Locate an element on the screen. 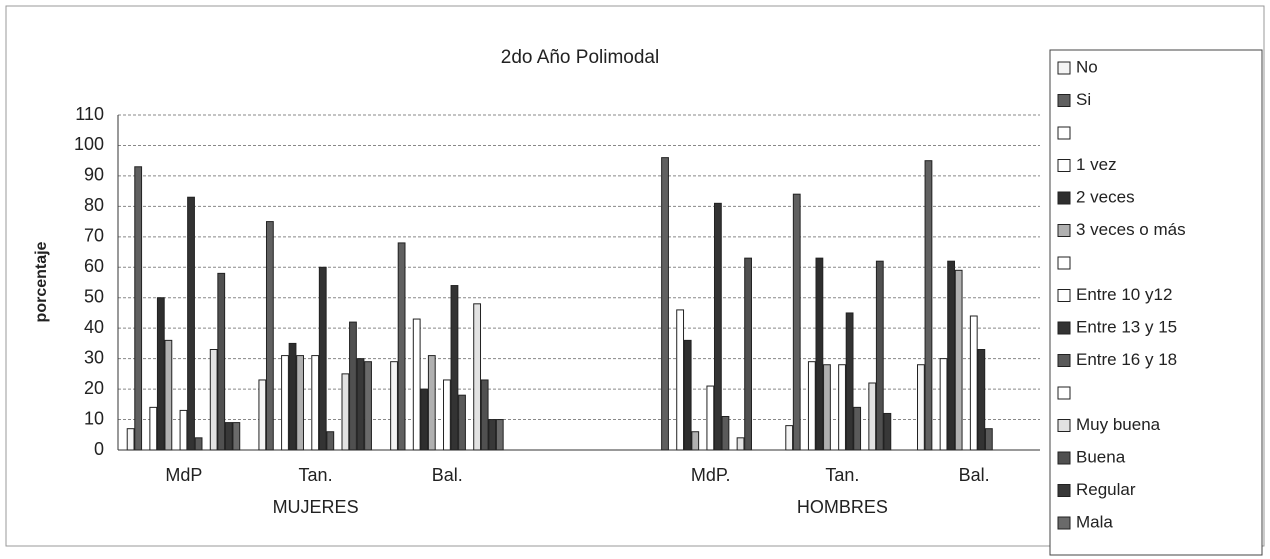  legend-label: Regular is located at coordinates (1106, 489).